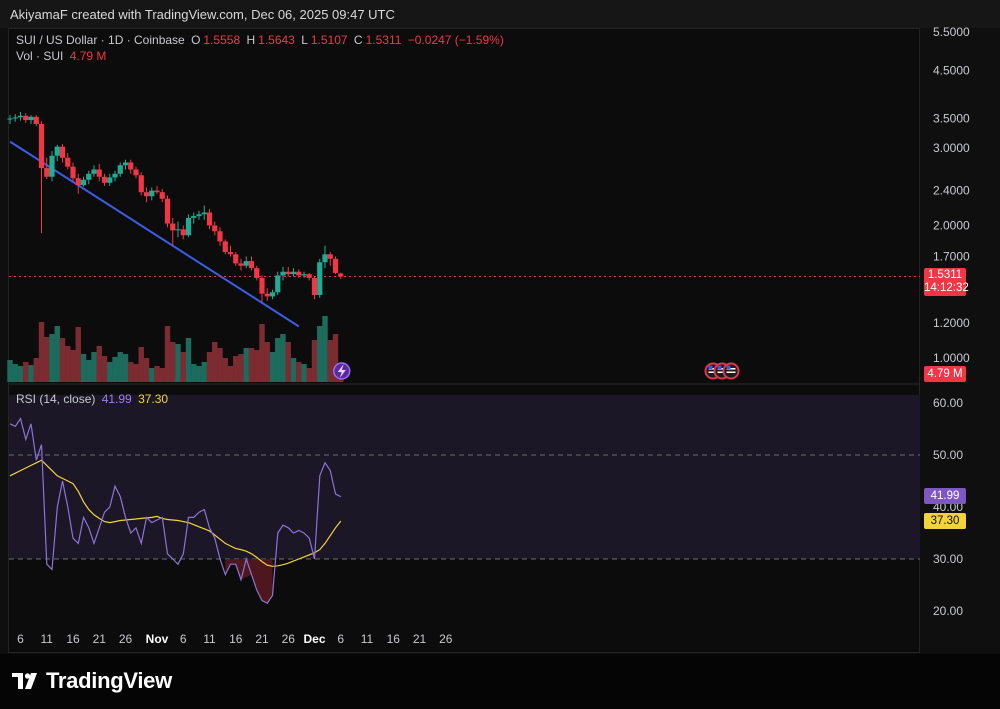  I want to click on price-axis-tick: 2.0000, so click(951, 225).